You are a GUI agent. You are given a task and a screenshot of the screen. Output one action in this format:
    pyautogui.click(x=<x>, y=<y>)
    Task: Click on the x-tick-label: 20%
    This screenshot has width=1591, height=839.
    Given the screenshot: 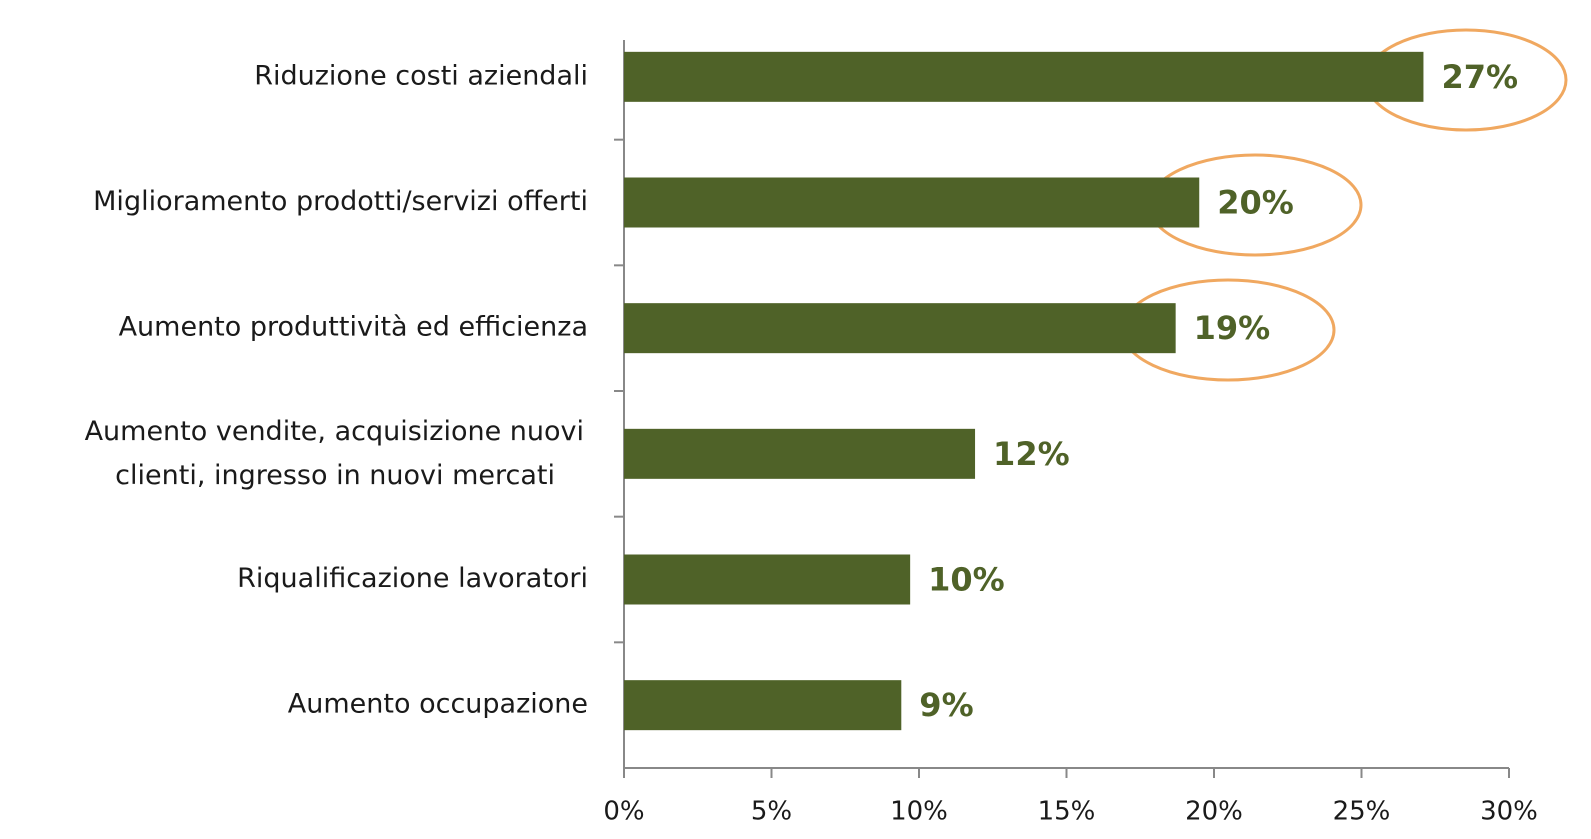 What is the action you would take?
    pyautogui.click(x=1214, y=812)
    